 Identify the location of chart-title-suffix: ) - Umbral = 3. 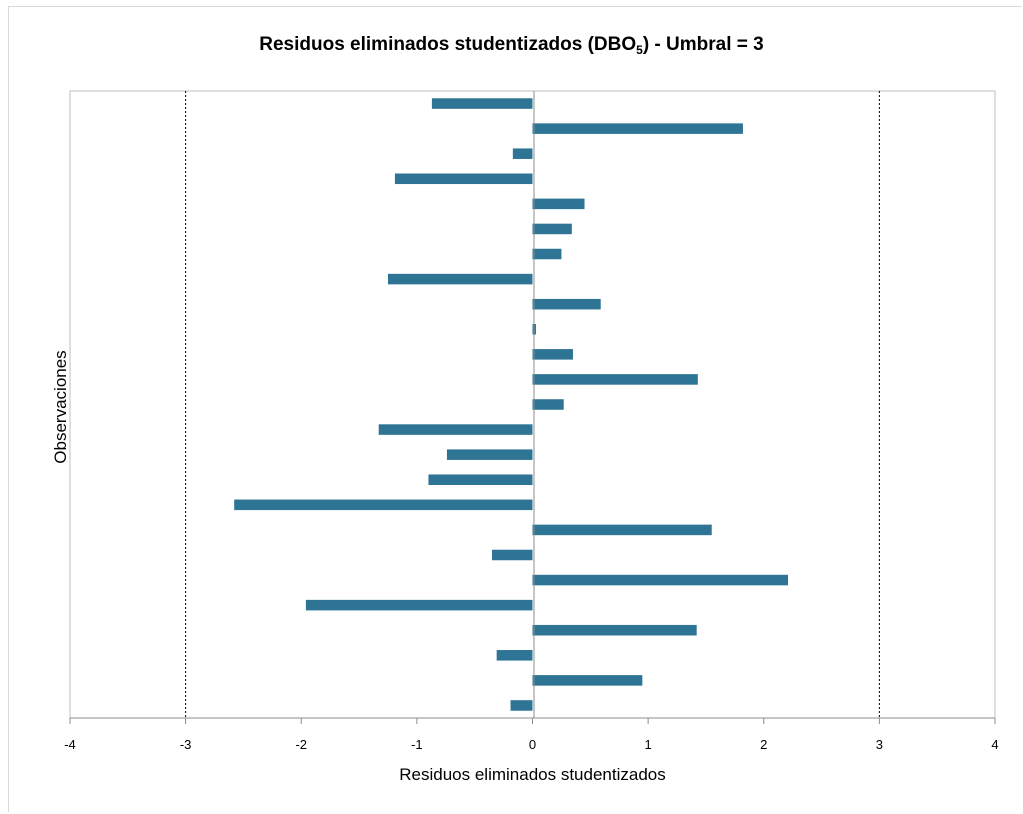
(703, 44).